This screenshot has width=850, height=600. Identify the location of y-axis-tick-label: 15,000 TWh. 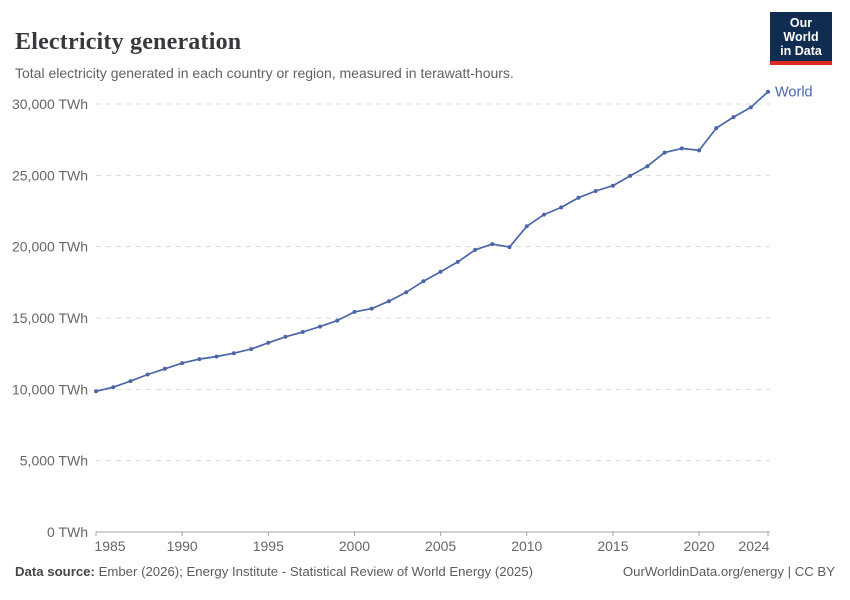
(50, 318).